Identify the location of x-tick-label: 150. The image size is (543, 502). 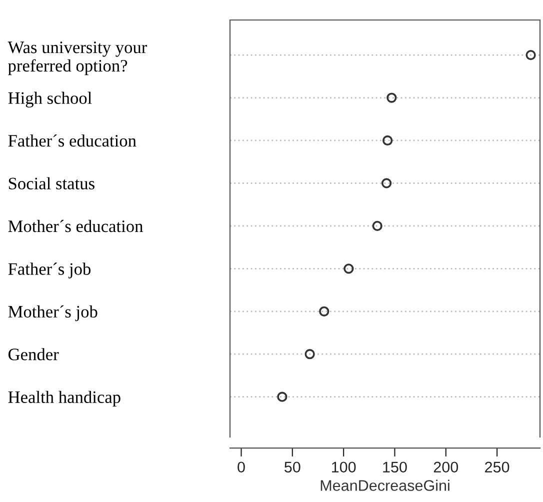
(395, 467).